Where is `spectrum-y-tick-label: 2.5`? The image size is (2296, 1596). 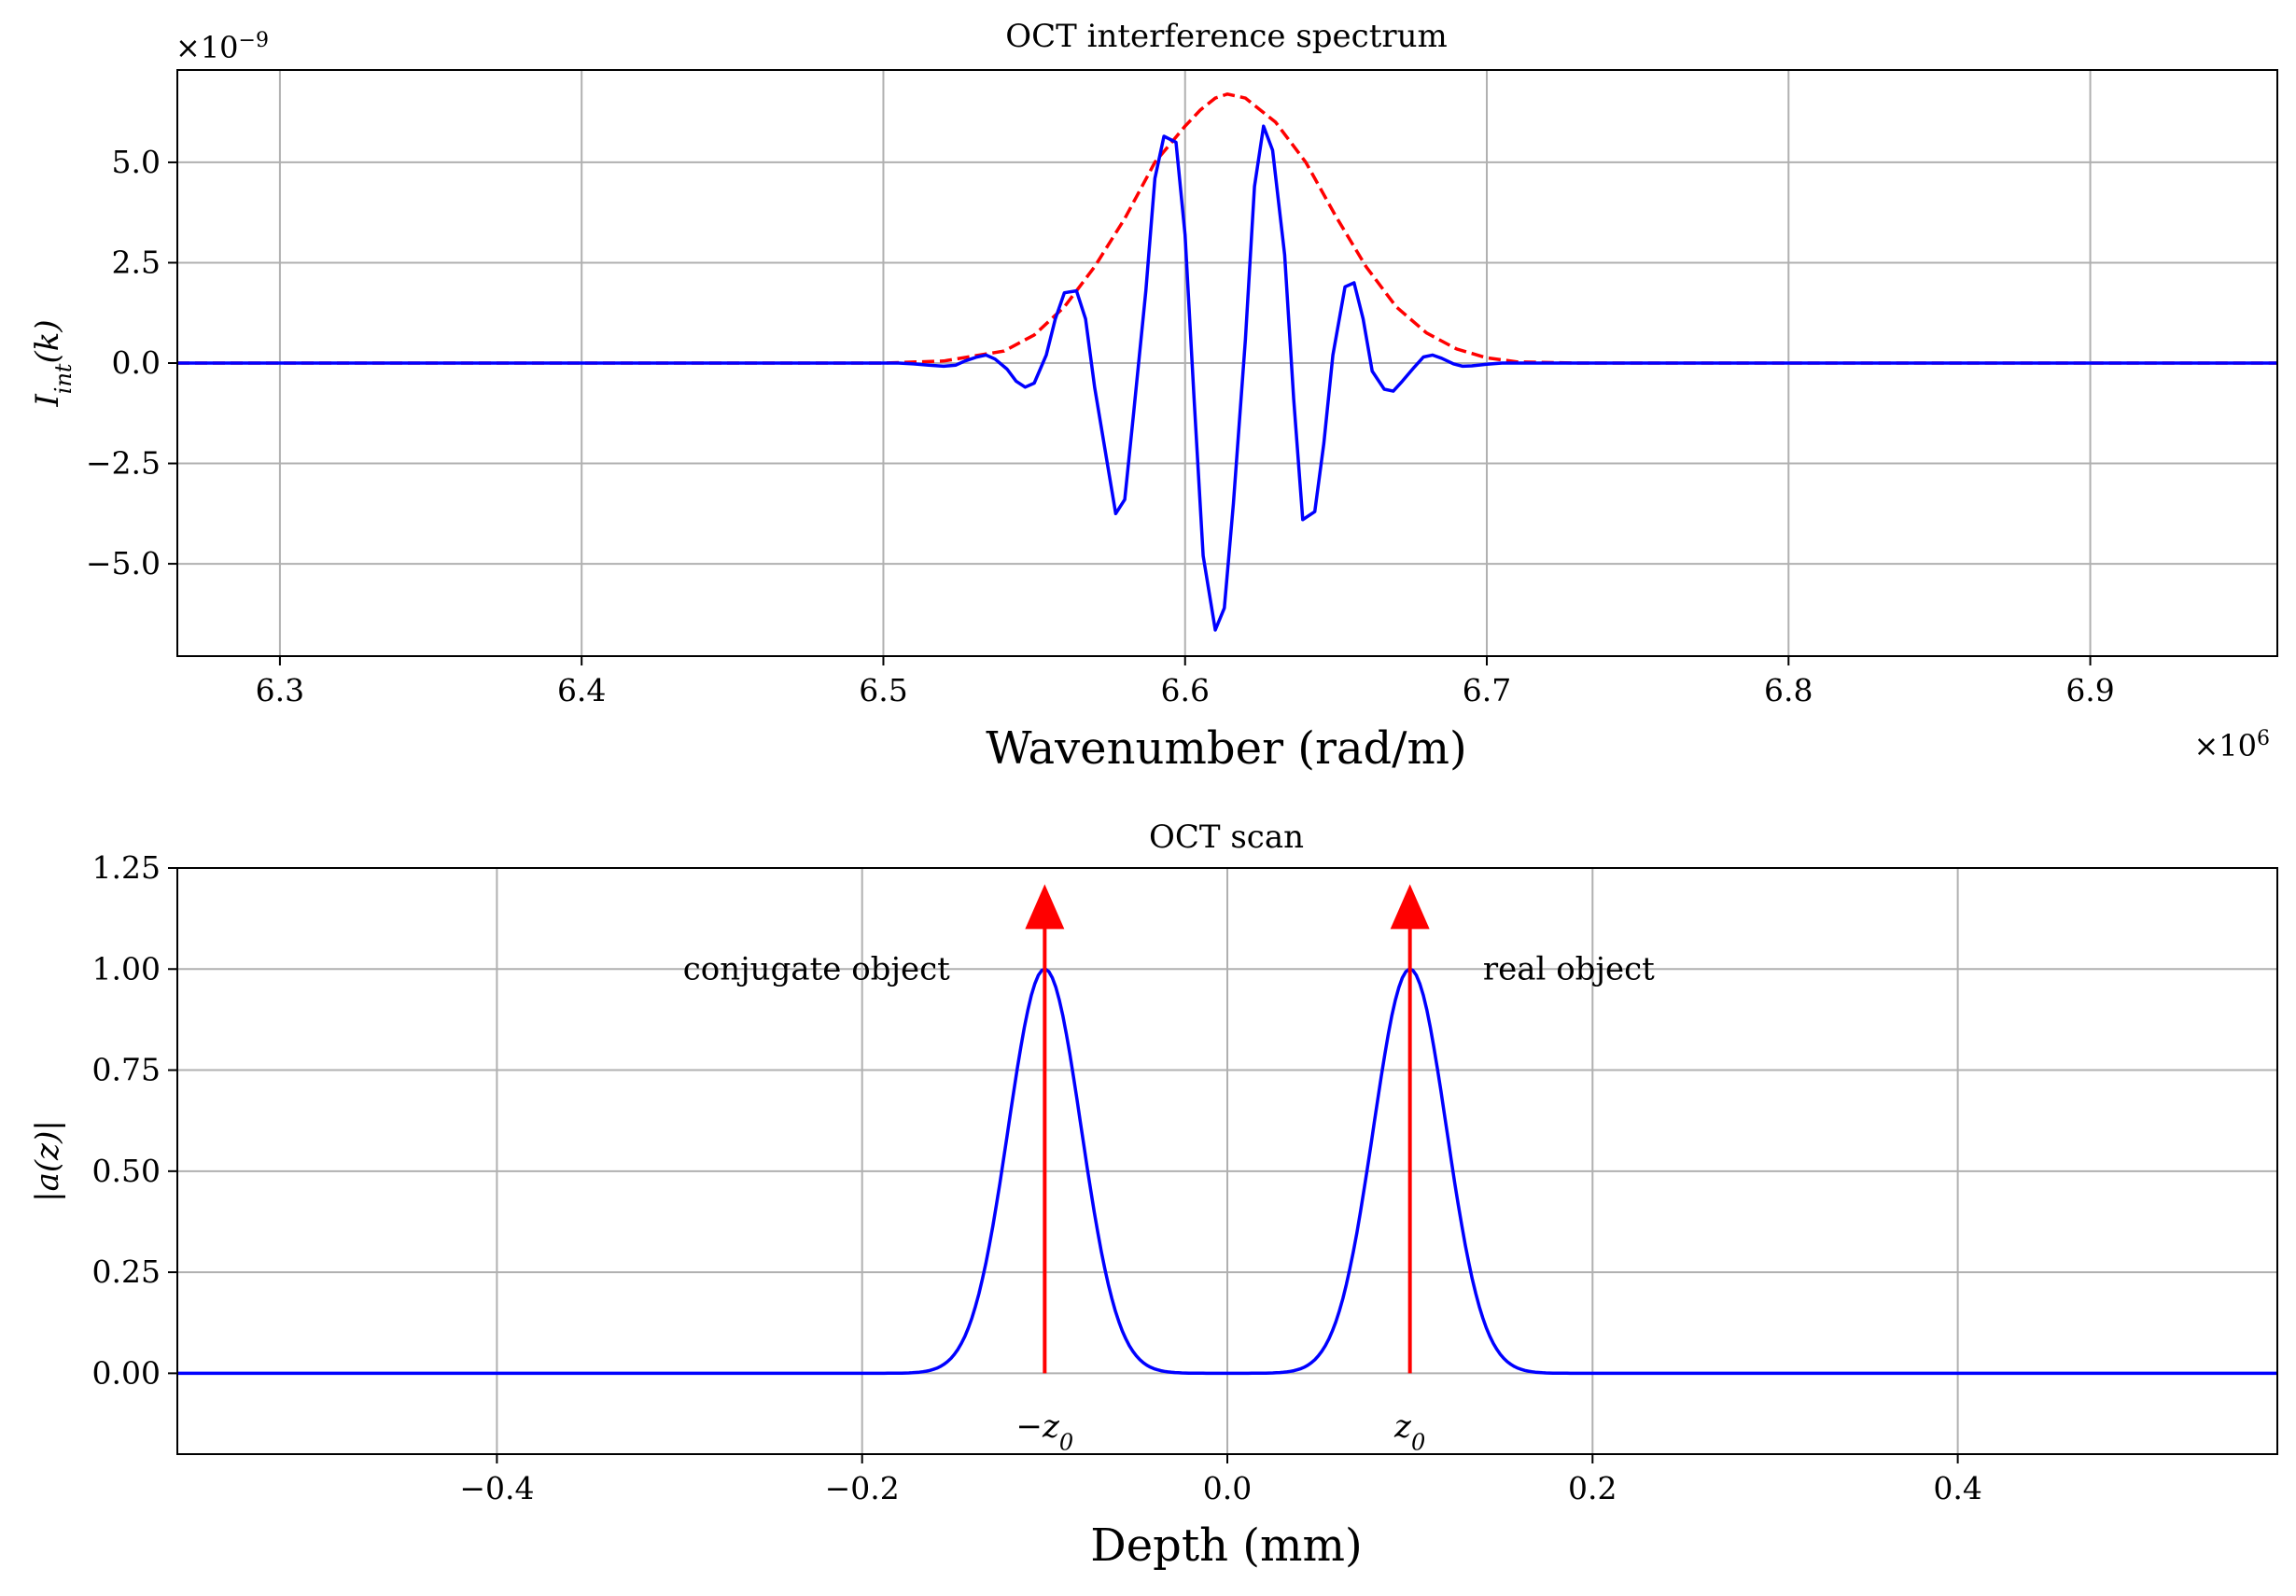
spectrum-y-tick-label: 2.5 is located at coordinates (136, 262).